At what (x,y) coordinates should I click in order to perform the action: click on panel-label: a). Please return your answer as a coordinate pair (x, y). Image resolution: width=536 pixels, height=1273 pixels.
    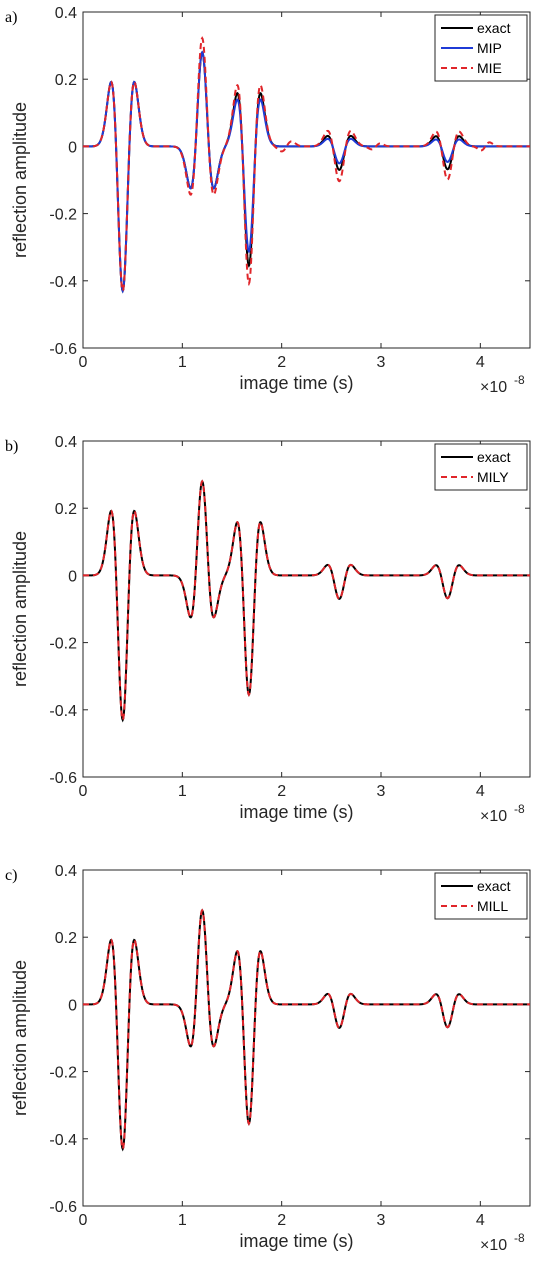
    Looking at the image, I should click on (11, 17).